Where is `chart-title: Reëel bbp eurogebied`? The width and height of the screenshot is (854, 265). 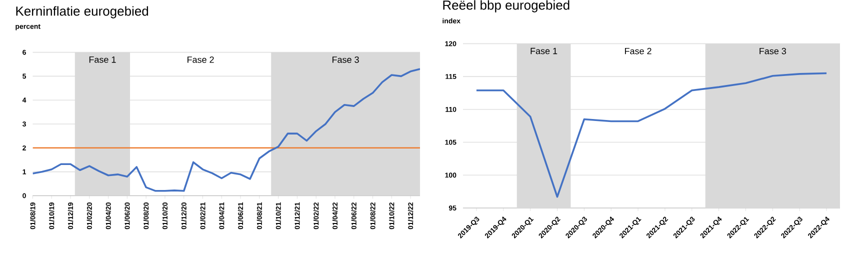
chart-title: Reëel bbp eurogebied is located at coordinates (506, 6).